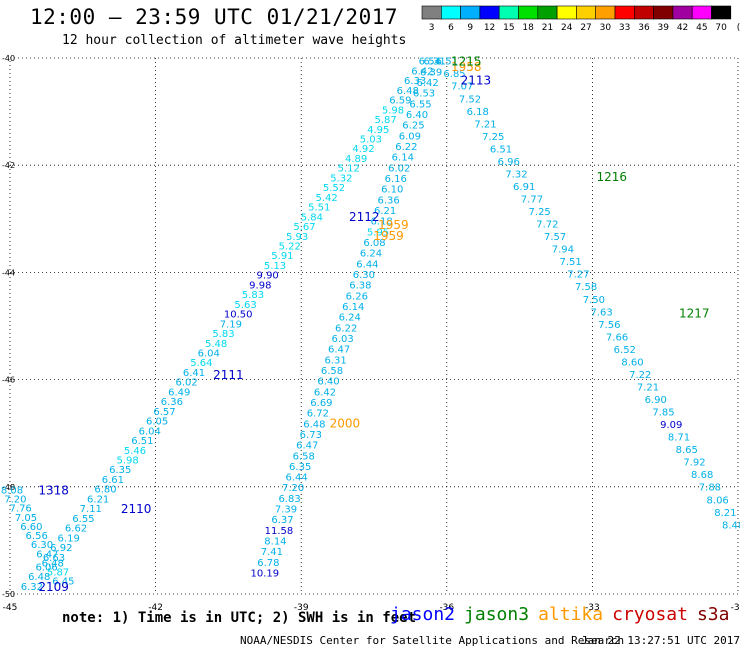 This screenshot has height=650, width=740. What do you see at coordinates (516, 174) in the screenshot?
I see `data-point-value: 7.32` at bounding box center [516, 174].